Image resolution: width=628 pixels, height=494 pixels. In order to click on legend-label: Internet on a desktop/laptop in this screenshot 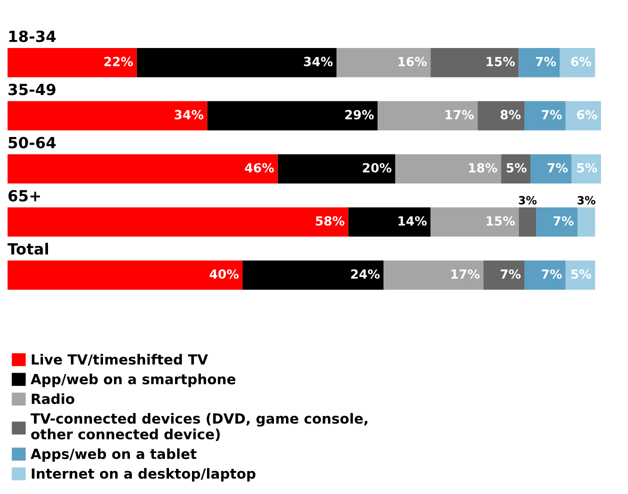, I will do `click(144, 475)`.